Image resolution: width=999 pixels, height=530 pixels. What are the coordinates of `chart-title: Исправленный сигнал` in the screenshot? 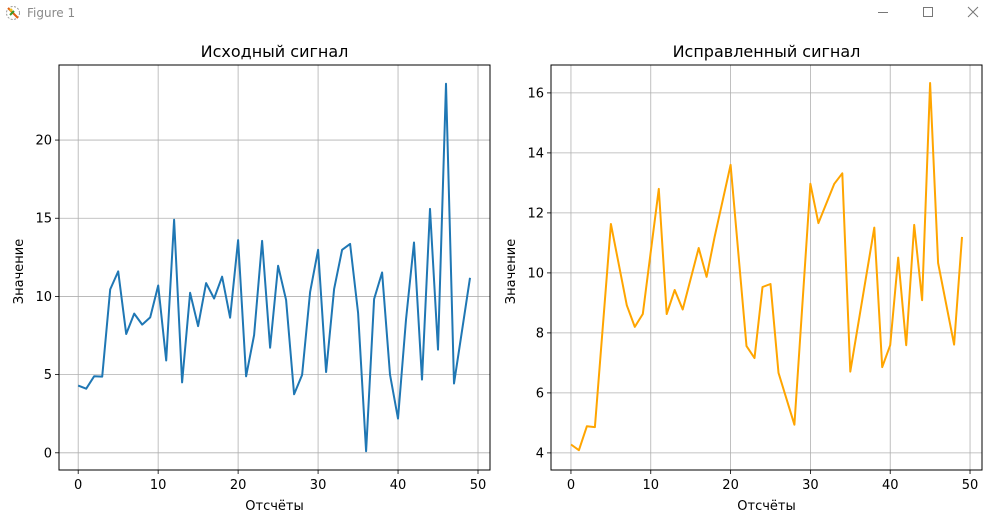 It's located at (767, 51).